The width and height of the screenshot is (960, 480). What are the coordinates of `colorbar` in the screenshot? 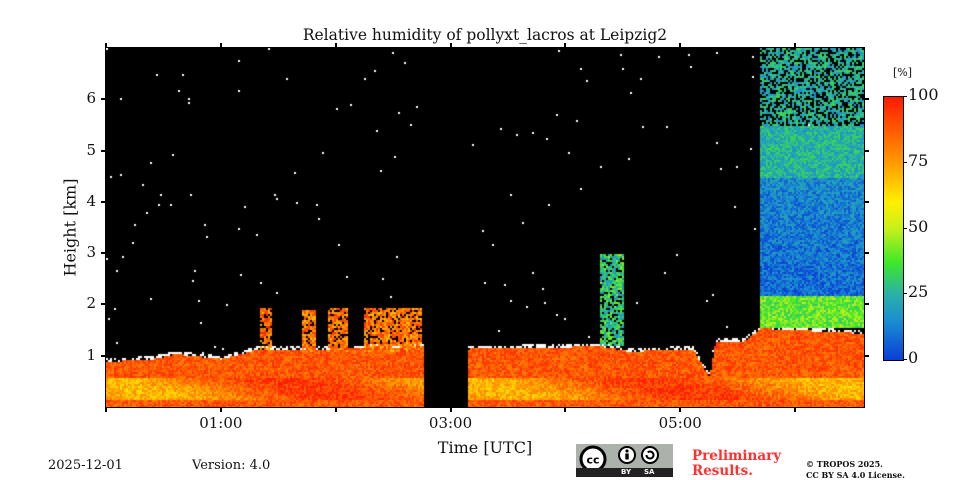 It's located at (893, 228).